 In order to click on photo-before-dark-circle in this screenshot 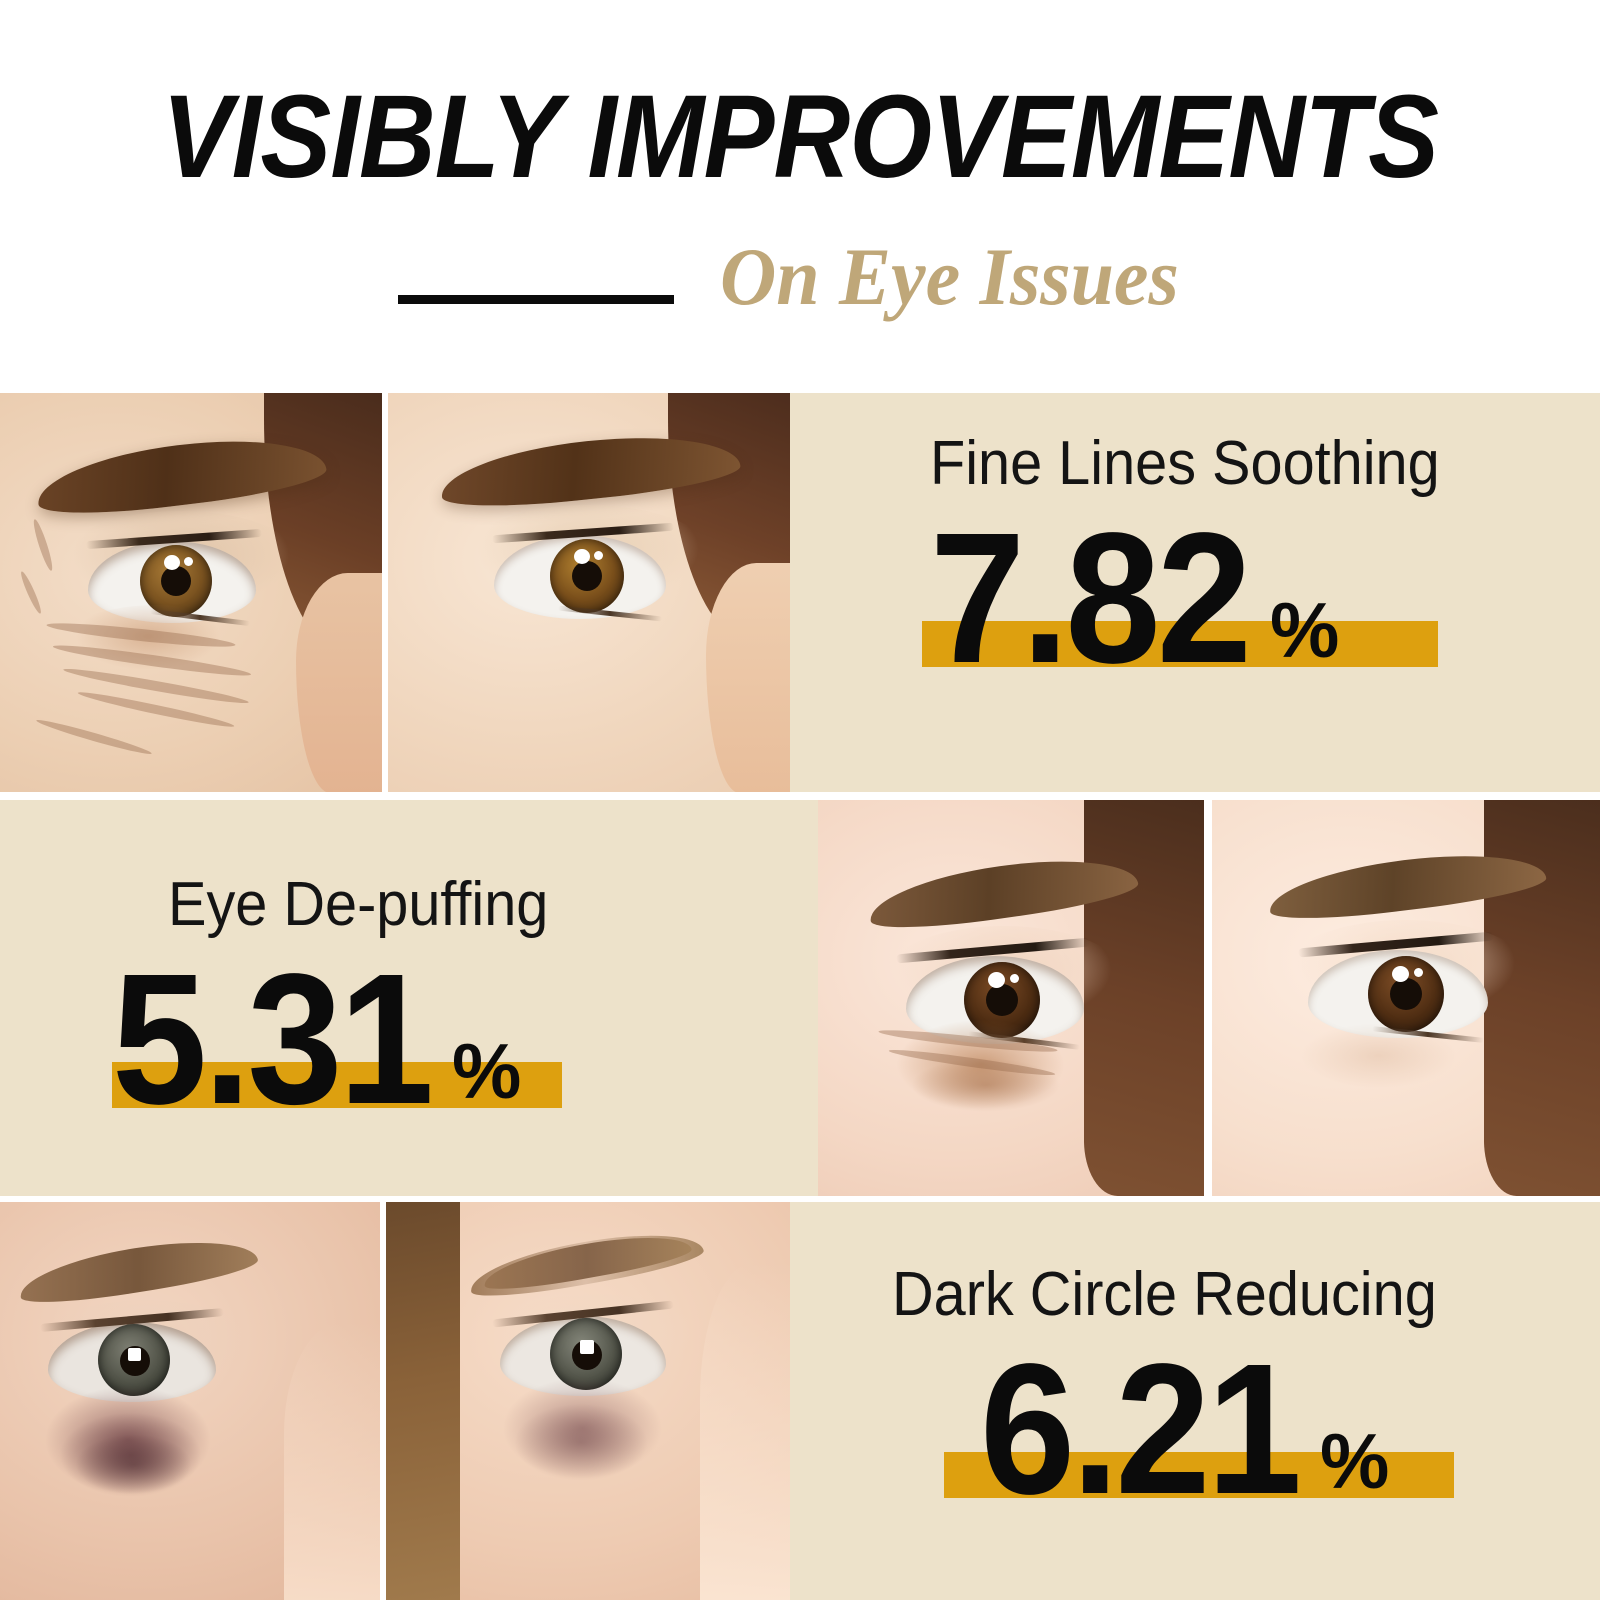, I will do `click(190, 1401)`.